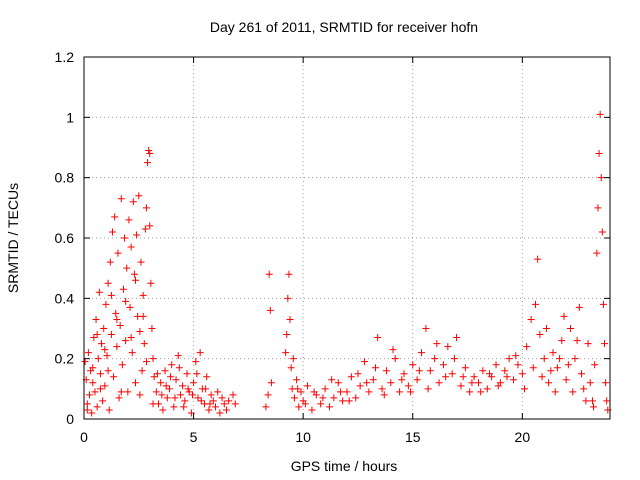 The image size is (640, 480). I want to click on x-tick-label: 0, so click(84, 437).